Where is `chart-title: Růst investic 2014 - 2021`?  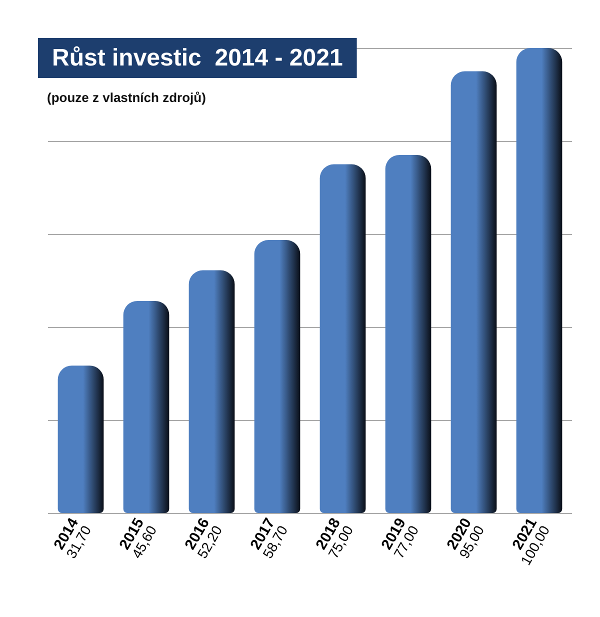
chart-title: Růst investic 2014 - 2021 is located at coordinates (197, 58).